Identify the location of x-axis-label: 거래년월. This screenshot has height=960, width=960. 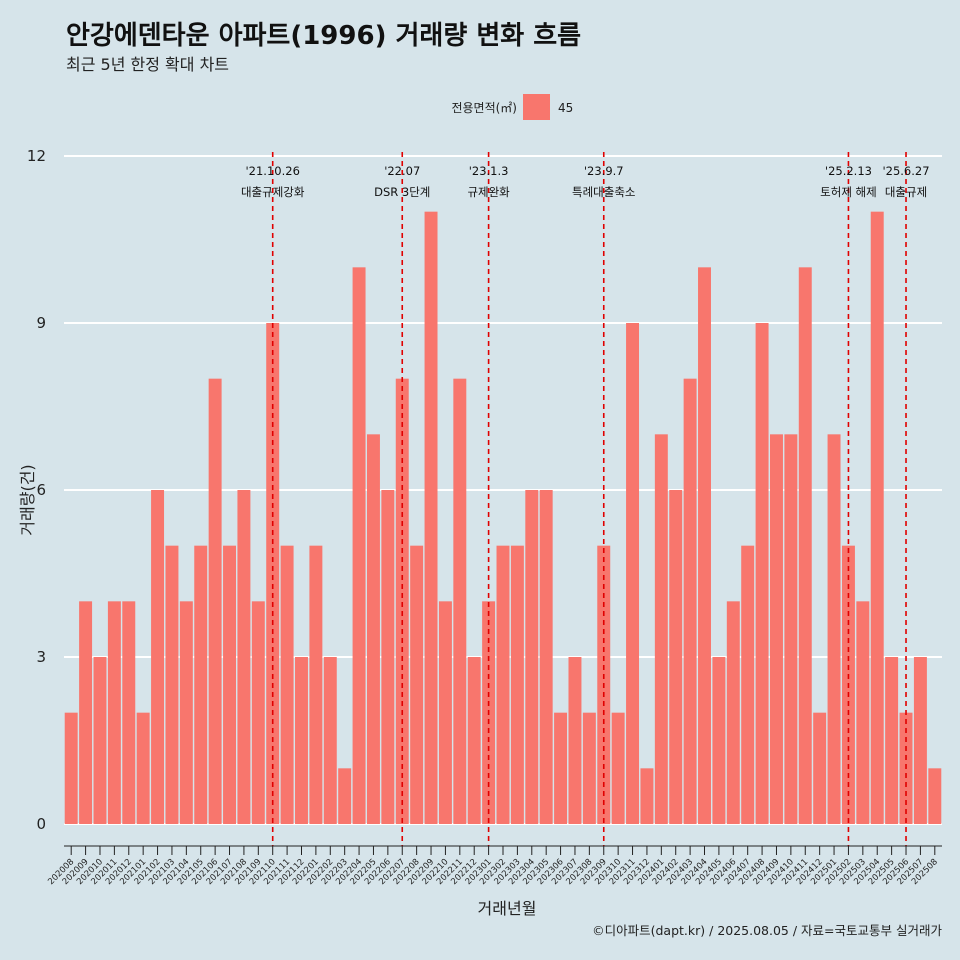
(507, 908).